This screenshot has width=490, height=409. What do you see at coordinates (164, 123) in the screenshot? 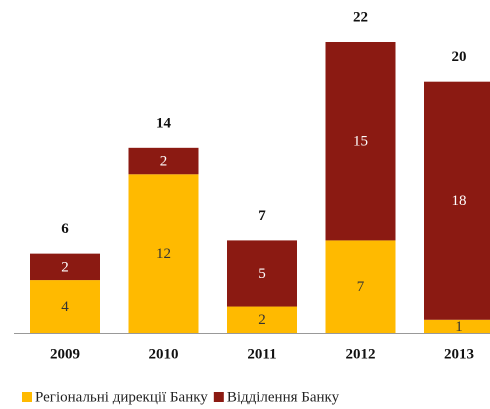
I see `total-label: 14` at bounding box center [164, 123].